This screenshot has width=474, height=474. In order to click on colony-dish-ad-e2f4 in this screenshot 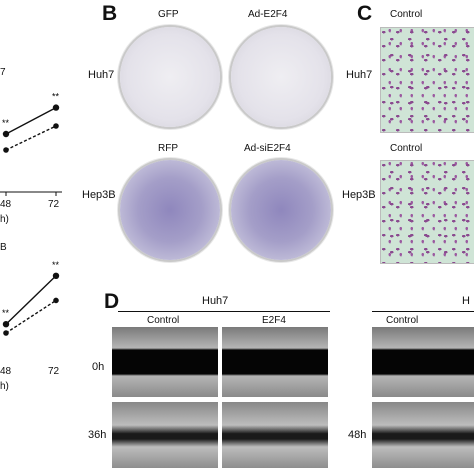, I will do `click(281, 77)`.